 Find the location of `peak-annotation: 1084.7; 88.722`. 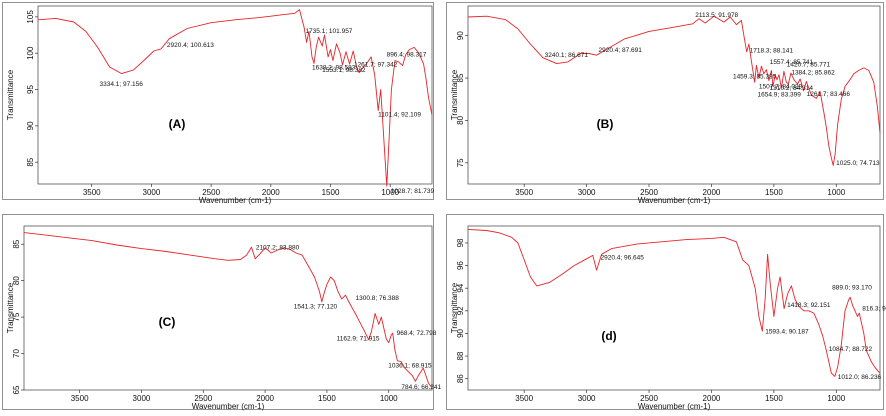

peak-annotation: 1084.7; 88.722 is located at coordinates (851, 349).